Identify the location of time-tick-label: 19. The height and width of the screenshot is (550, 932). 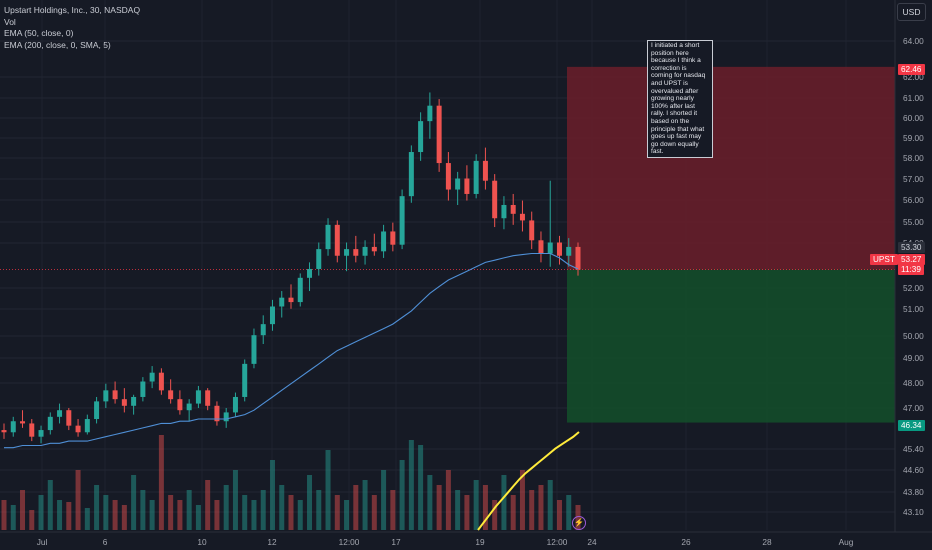
(480, 542).